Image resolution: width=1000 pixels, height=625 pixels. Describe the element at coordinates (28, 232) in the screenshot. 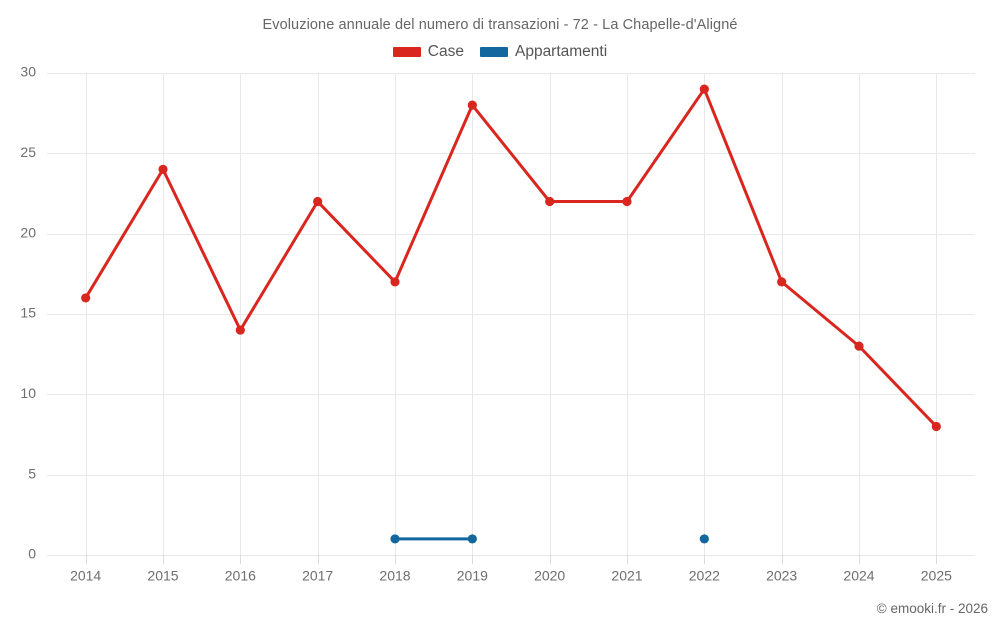

I see `y-tick-label: 20` at that location.